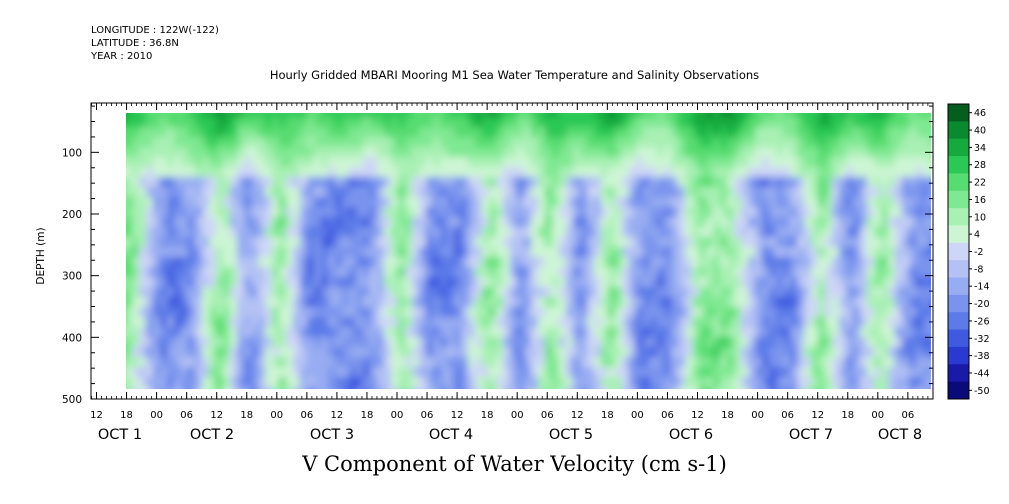 The height and width of the screenshot is (504, 1009). Describe the element at coordinates (982, 339) in the screenshot. I see `colorbar-label: -32` at that location.